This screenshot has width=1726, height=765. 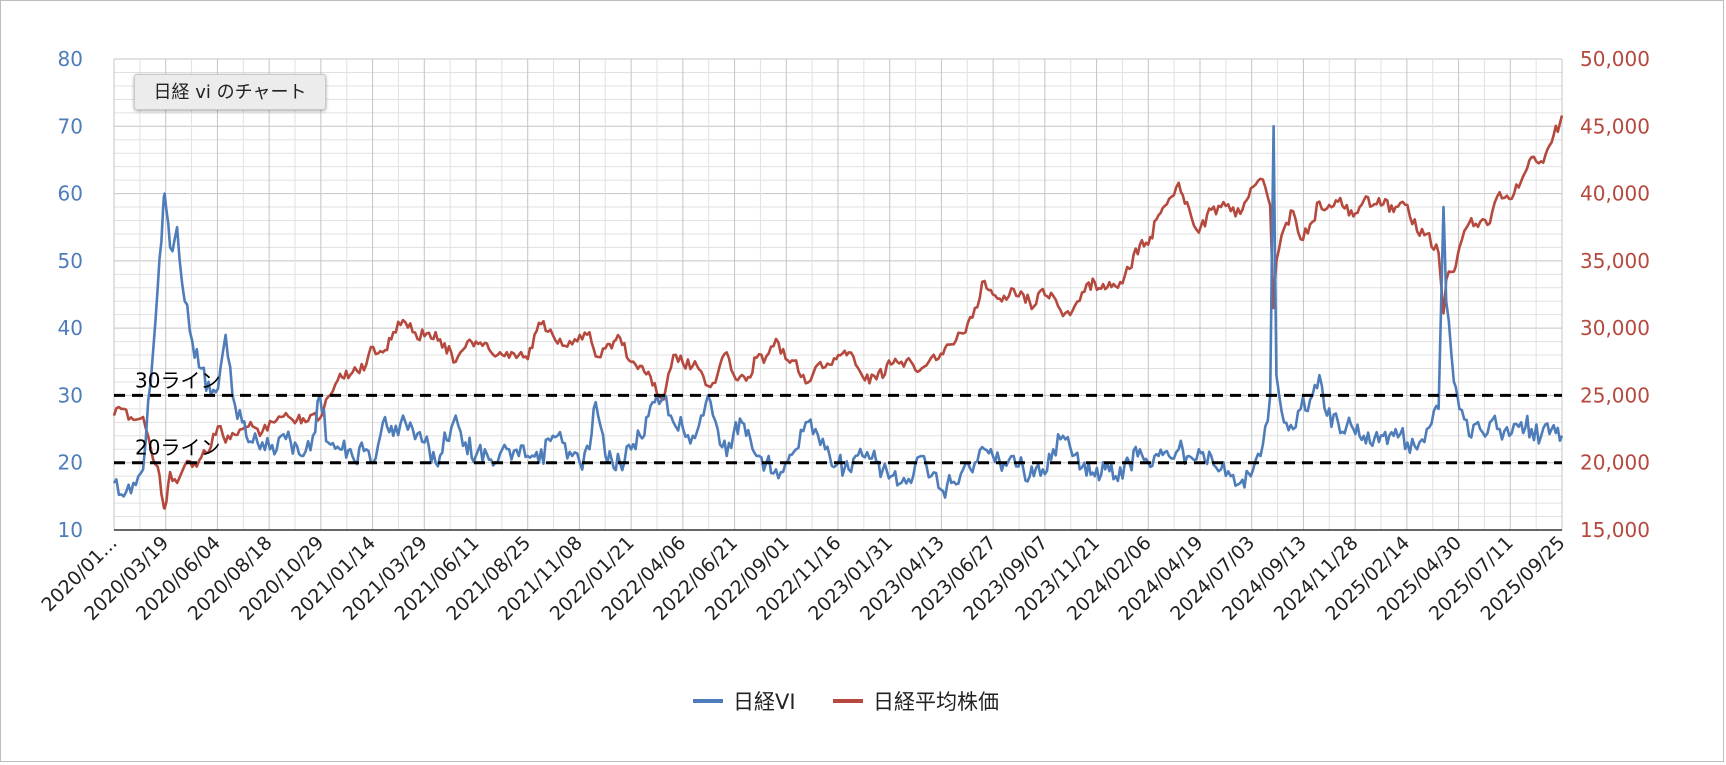 What do you see at coordinates (70, 530) in the screenshot?
I see `left-axis-tick-label: 10` at bounding box center [70, 530].